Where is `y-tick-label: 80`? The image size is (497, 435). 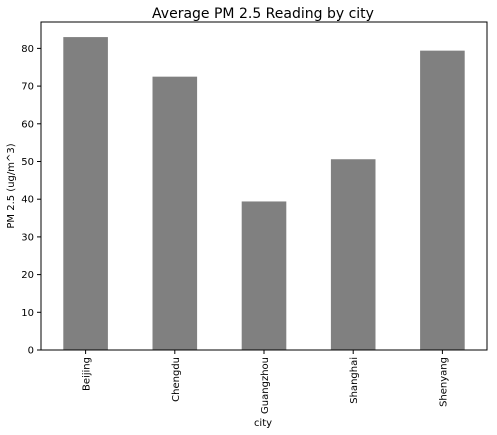 y-tick-label: 80 is located at coordinates (27, 49).